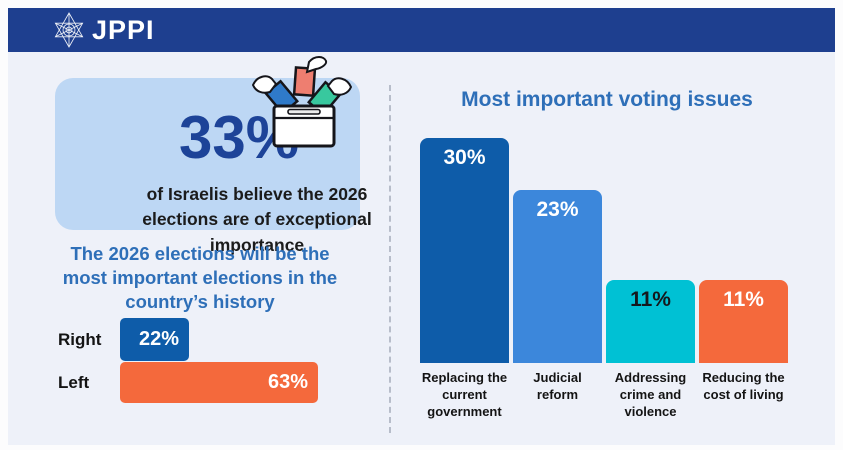 Image resolution: width=843 pixels, height=450 pixels. Describe the element at coordinates (743, 386) in the screenshot. I see `category-label-cost-of-living: Reducing the cost of living` at that location.